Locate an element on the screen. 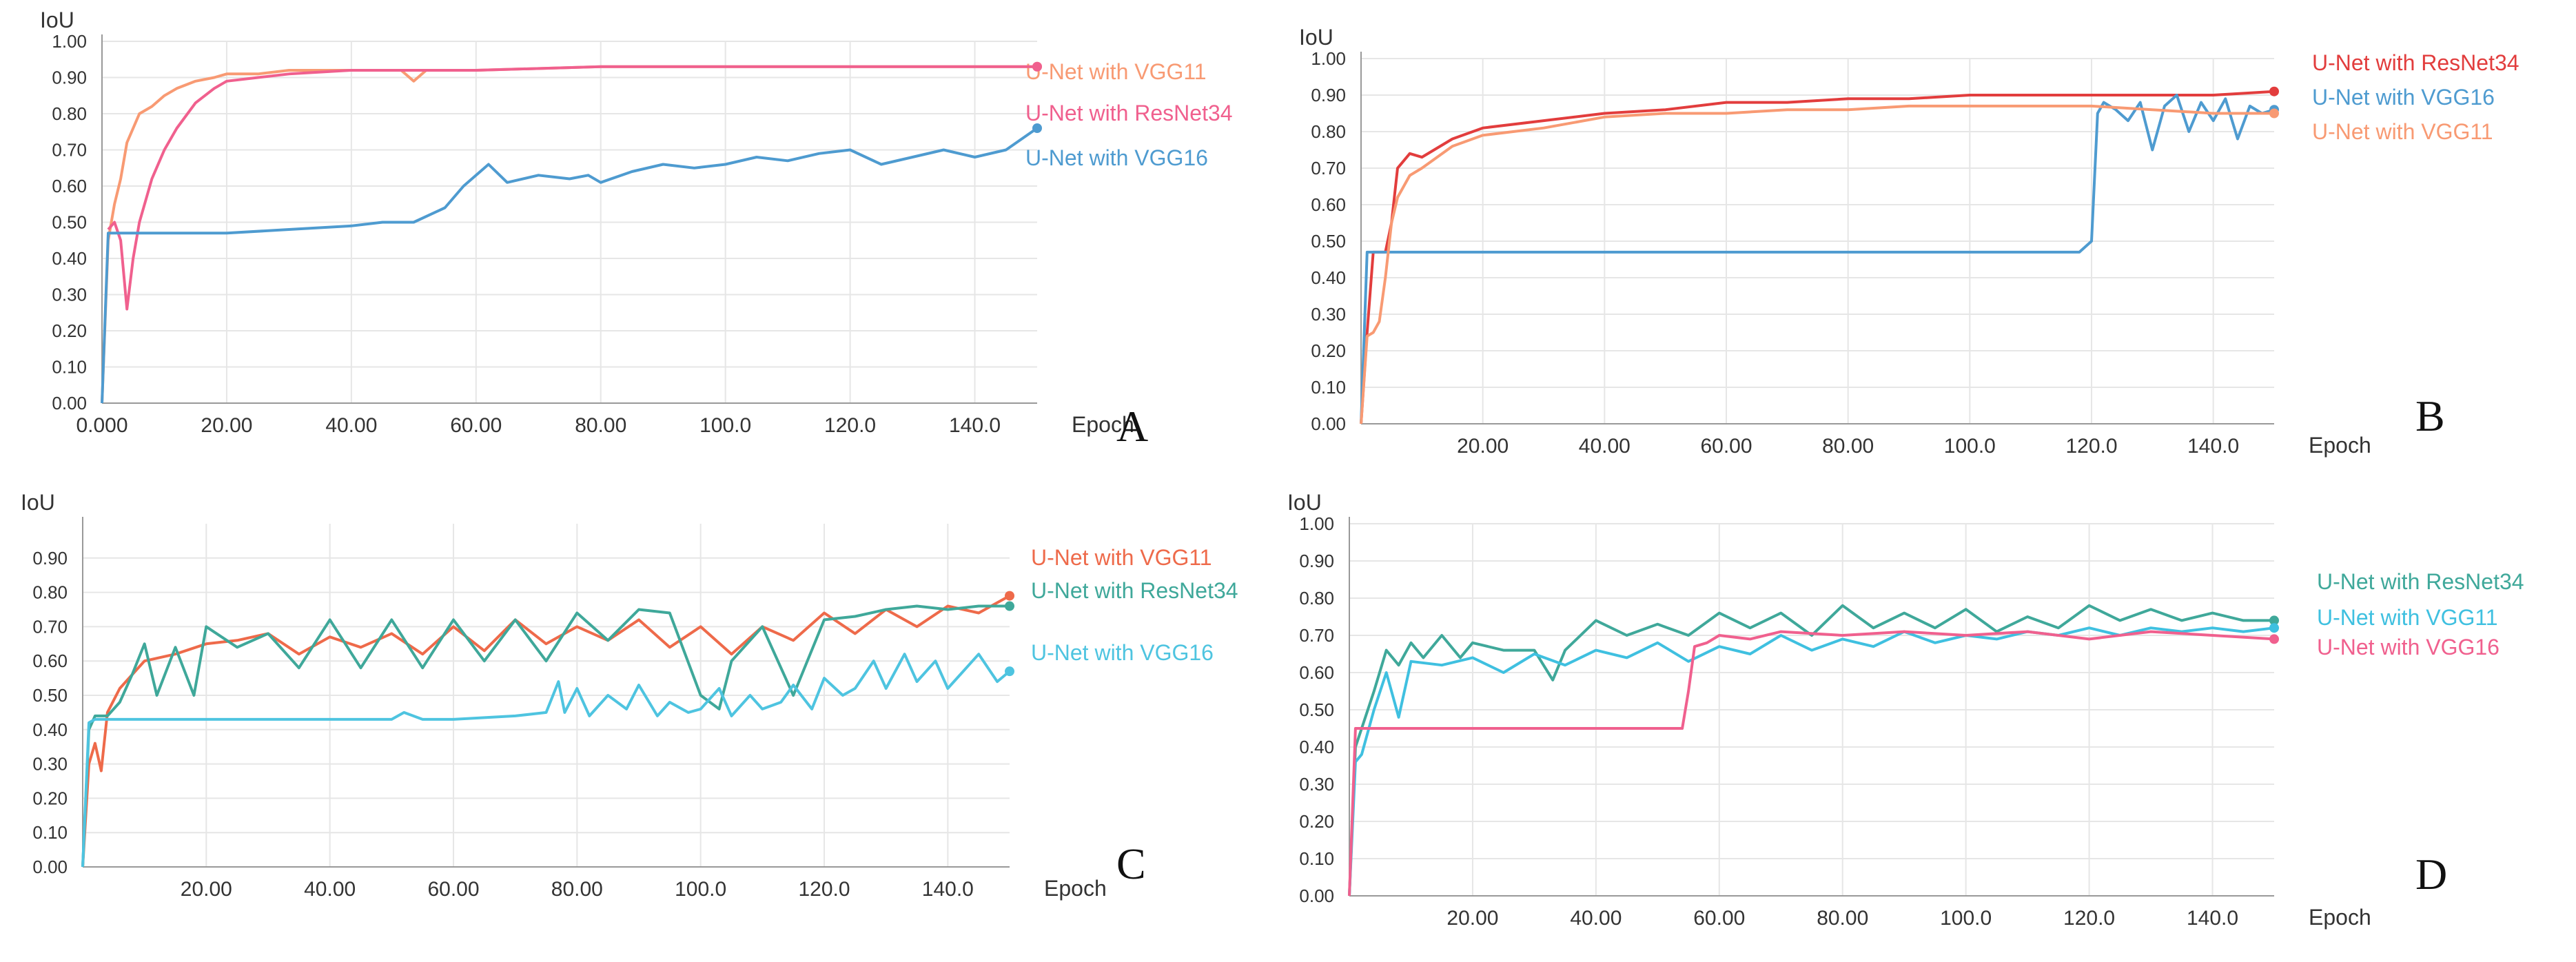 The width and height of the screenshot is (2576, 962). panel-letter: A is located at coordinates (1132, 426).